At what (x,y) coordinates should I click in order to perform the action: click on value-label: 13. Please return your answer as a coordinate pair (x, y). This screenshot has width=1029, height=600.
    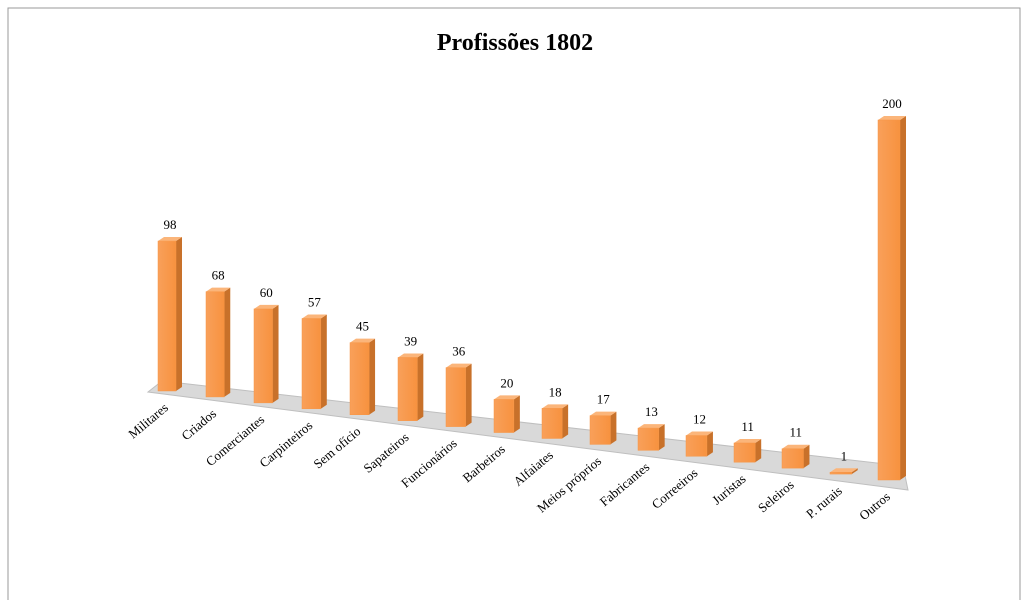
    Looking at the image, I should click on (651, 411).